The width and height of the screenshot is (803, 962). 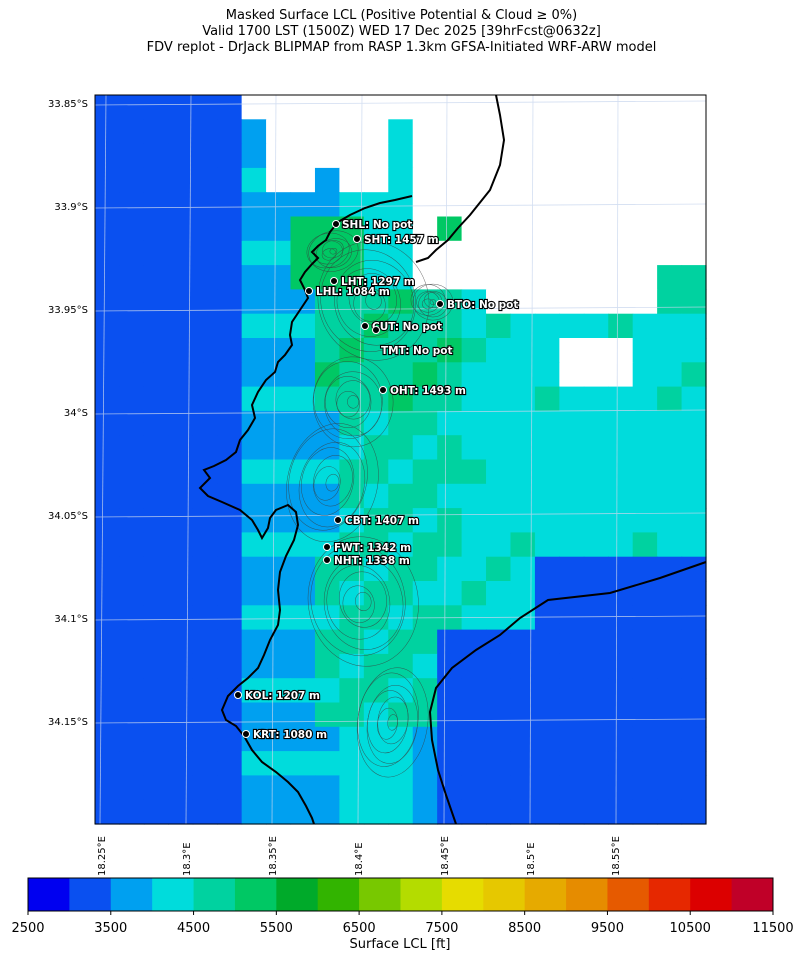 I want to click on station-oht: OHT: 1493 m, so click(x=423, y=391).